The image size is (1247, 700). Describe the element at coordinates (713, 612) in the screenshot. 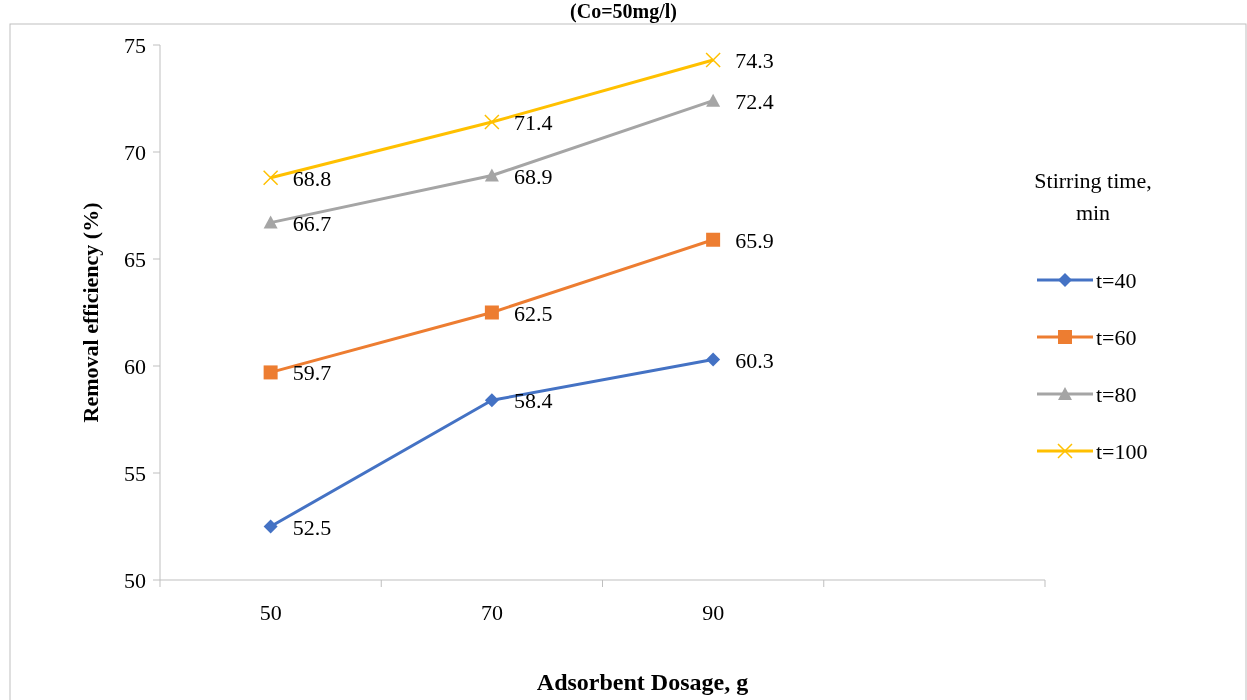

I see `x-tick-label: 90` at that location.